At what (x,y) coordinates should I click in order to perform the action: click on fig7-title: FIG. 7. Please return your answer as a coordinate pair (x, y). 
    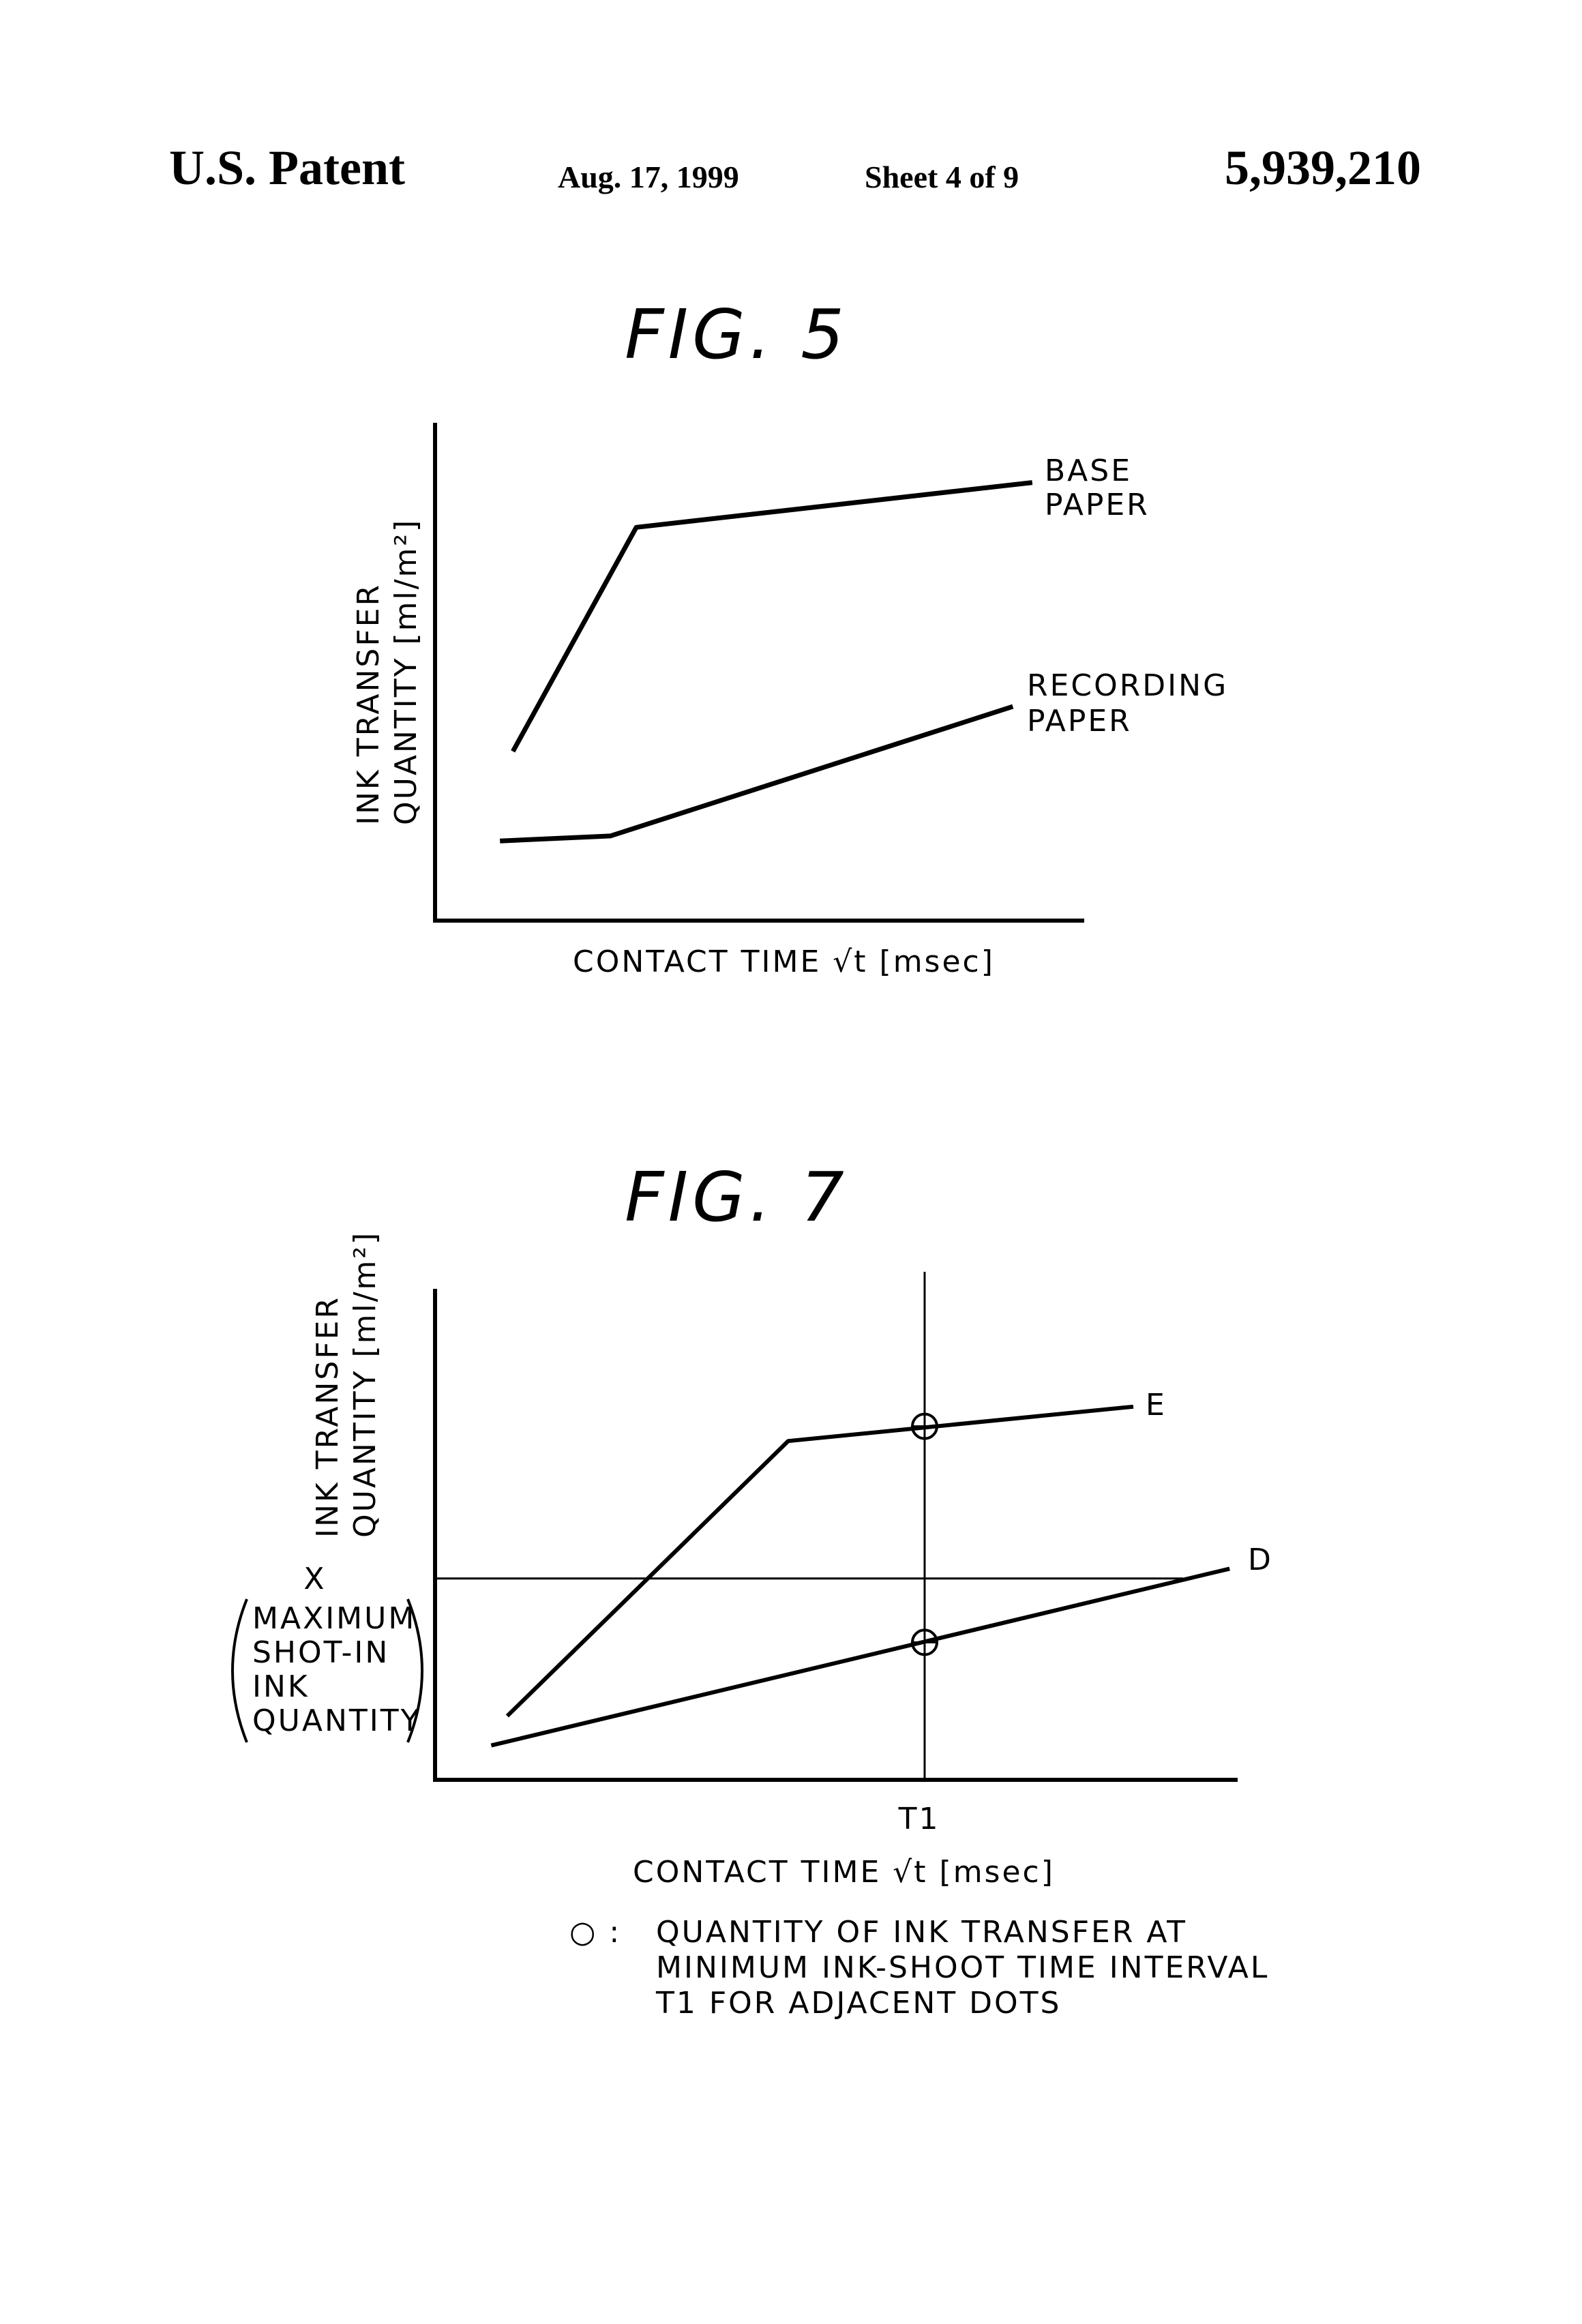
    Looking at the image, I should click on (736, 1197).